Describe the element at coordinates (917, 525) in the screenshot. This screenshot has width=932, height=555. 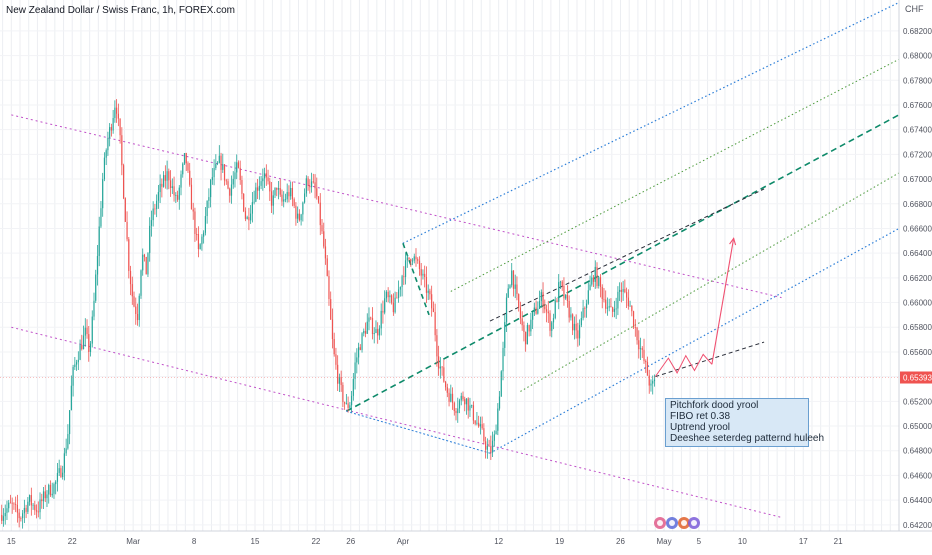
I see `y-tick-label: 0.64200` at that location.